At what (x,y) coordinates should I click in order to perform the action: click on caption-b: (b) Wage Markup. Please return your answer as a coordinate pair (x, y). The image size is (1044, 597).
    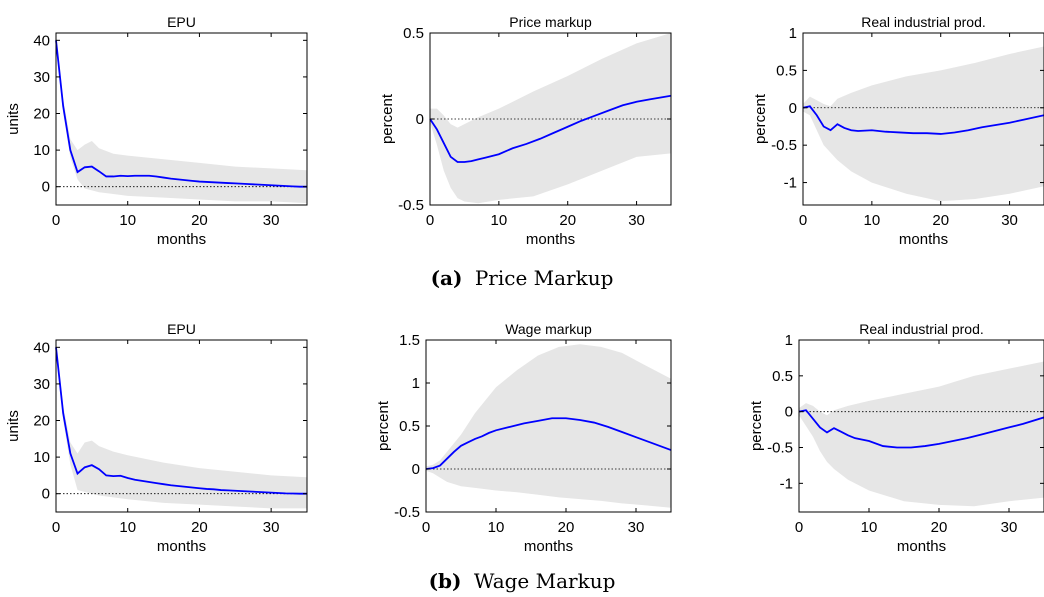
    Looking at the image, I should click on (522, 581).